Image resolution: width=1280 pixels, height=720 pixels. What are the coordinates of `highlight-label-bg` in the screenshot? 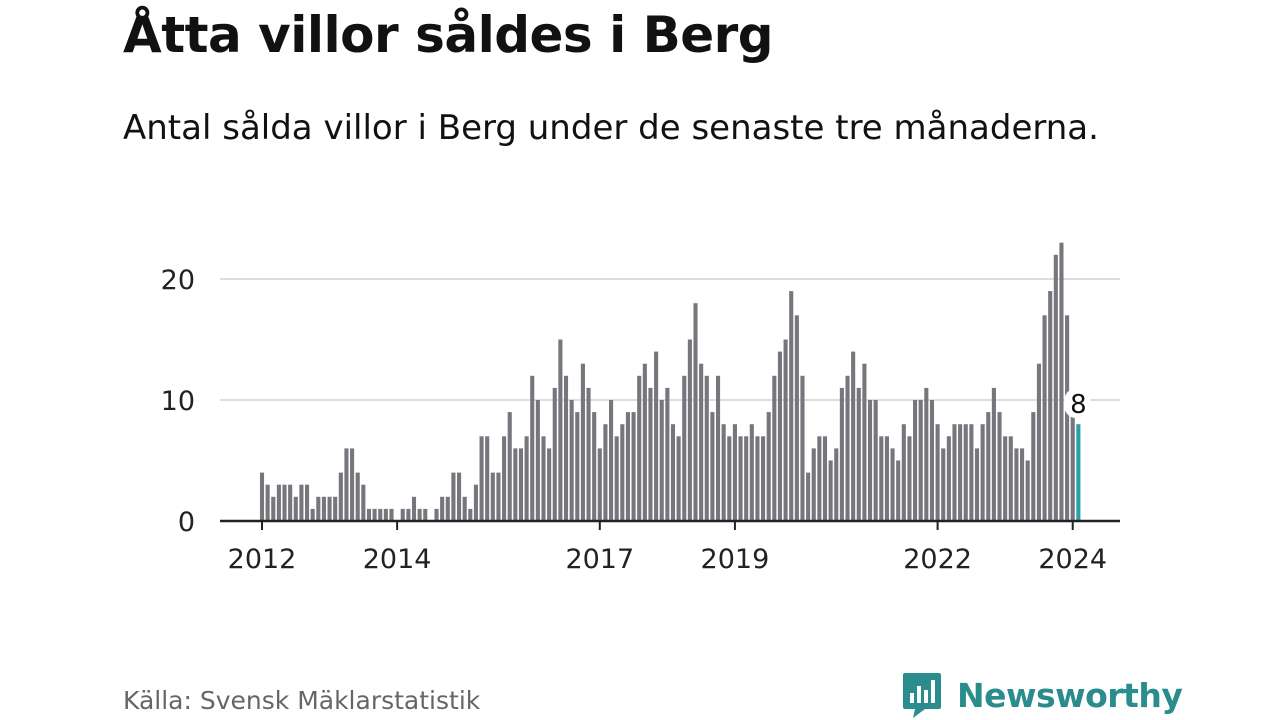 It's located at (1077, 403).